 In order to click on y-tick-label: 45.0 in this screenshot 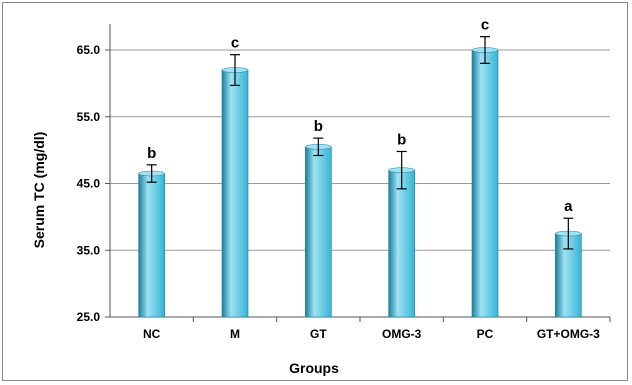, I will do `click(89, 184)`.